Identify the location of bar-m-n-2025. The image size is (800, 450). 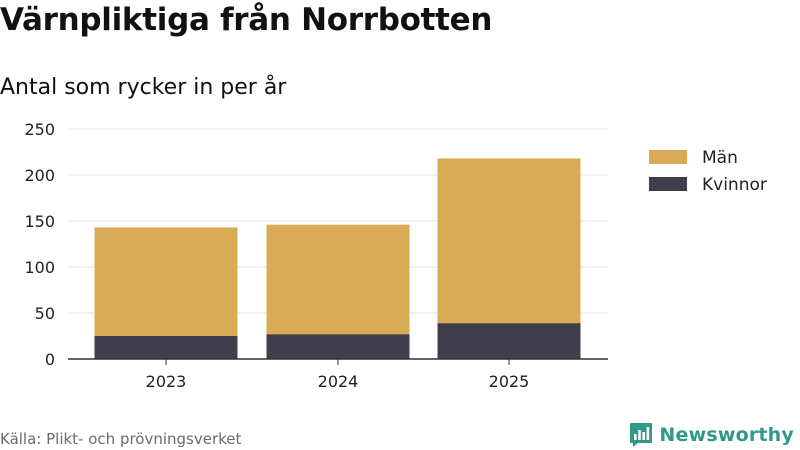
(509, 241).